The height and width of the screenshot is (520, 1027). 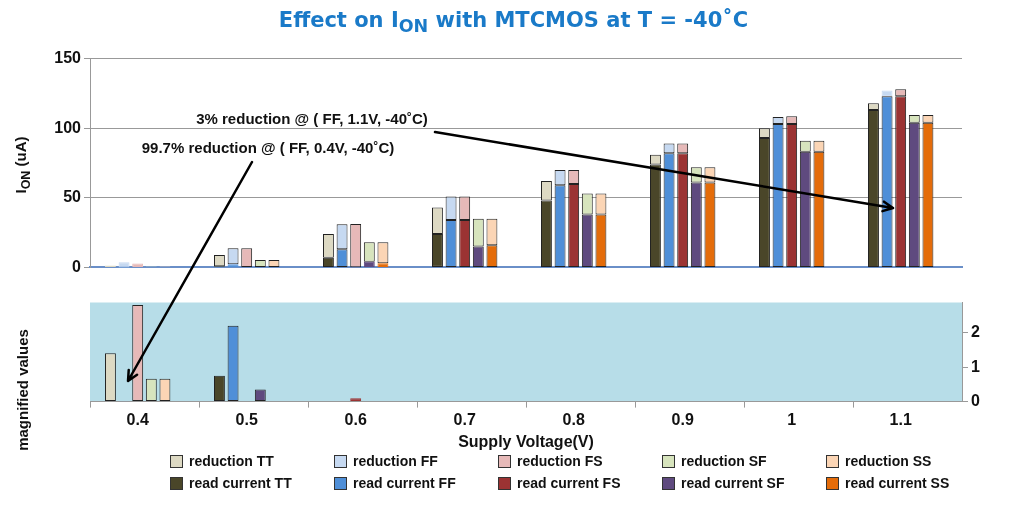 What do you see at coordinates (573, 419) in the screenshot?
I see `x-tick-label: 0.8` at bounding box center [573, 419].